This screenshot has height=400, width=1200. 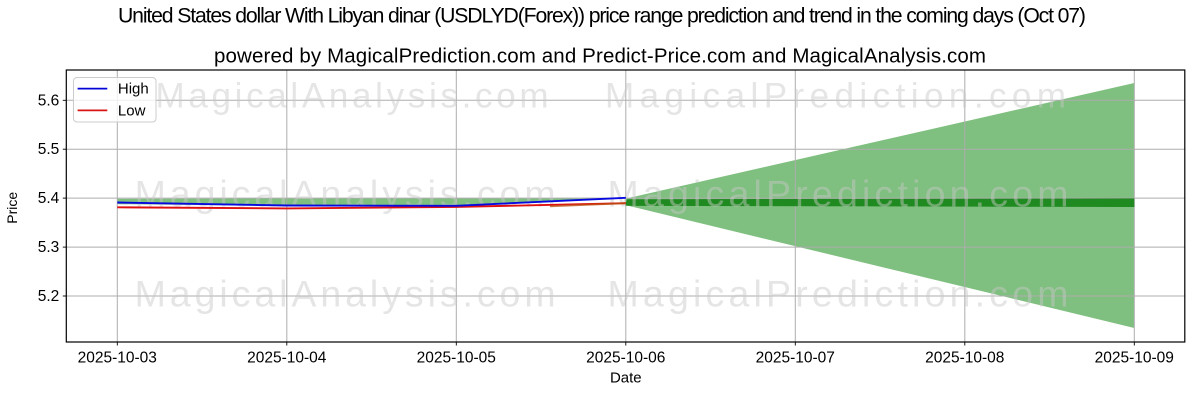 What do you see at coordinates (49, 247) in the screenshot?
I see `svg-text: 5.3` at bounding box center [49, 247].